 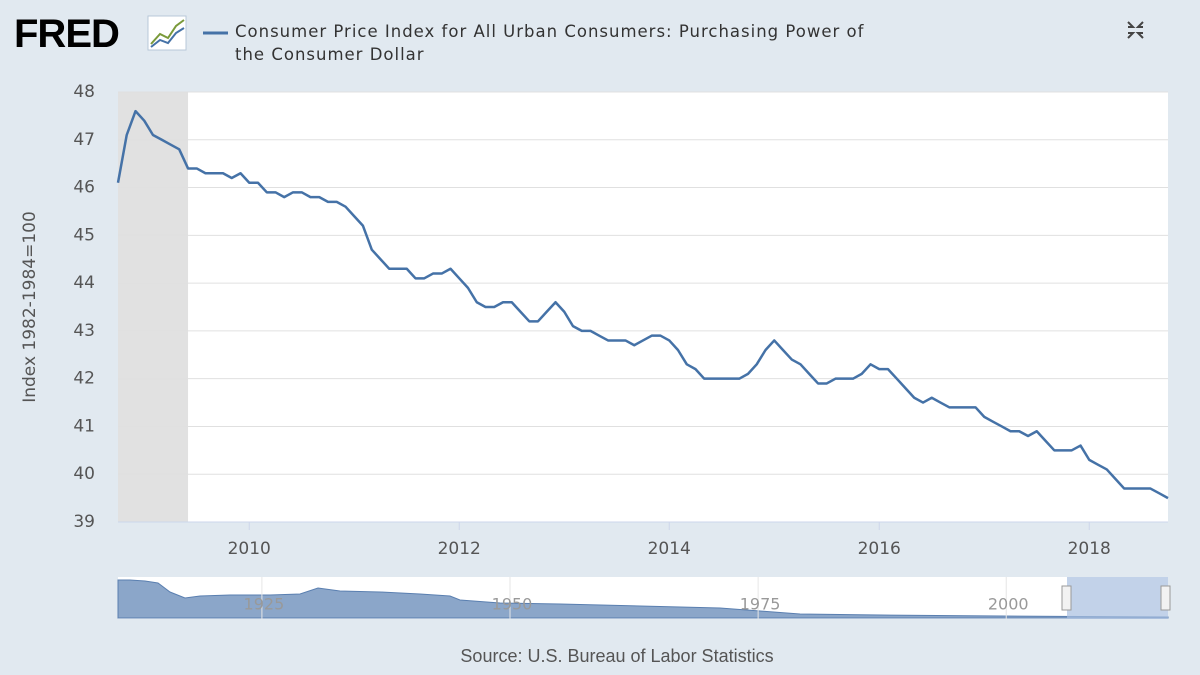 What do you see at coordinates (1117, 598) in the screenshot?
I see `navigator-selection` at bounding box center [1117, 598].